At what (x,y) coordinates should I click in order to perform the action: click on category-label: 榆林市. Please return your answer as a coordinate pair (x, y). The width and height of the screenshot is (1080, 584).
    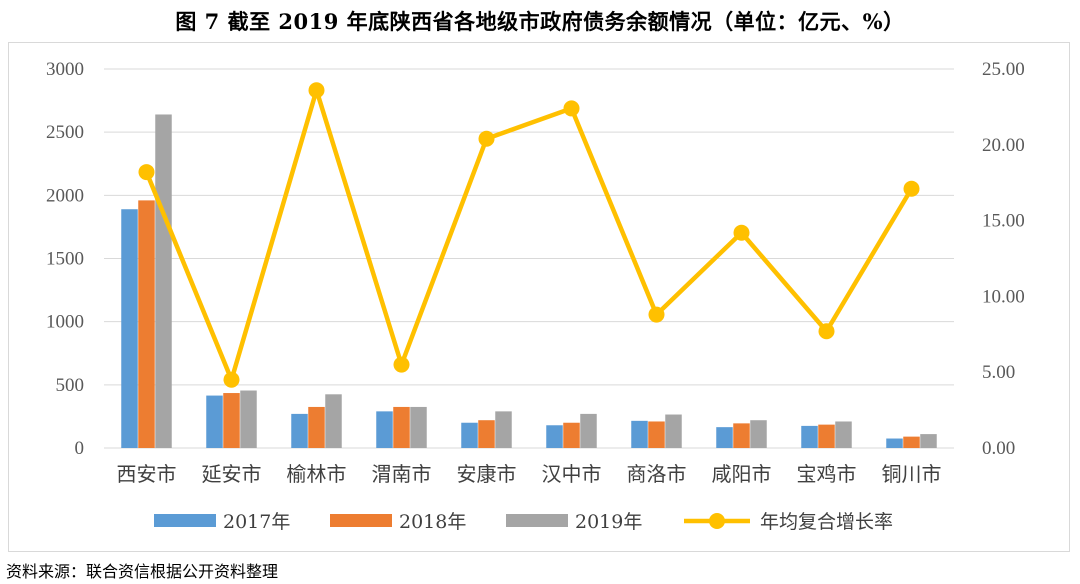
    Looking at the image, I should click on (317, 474).